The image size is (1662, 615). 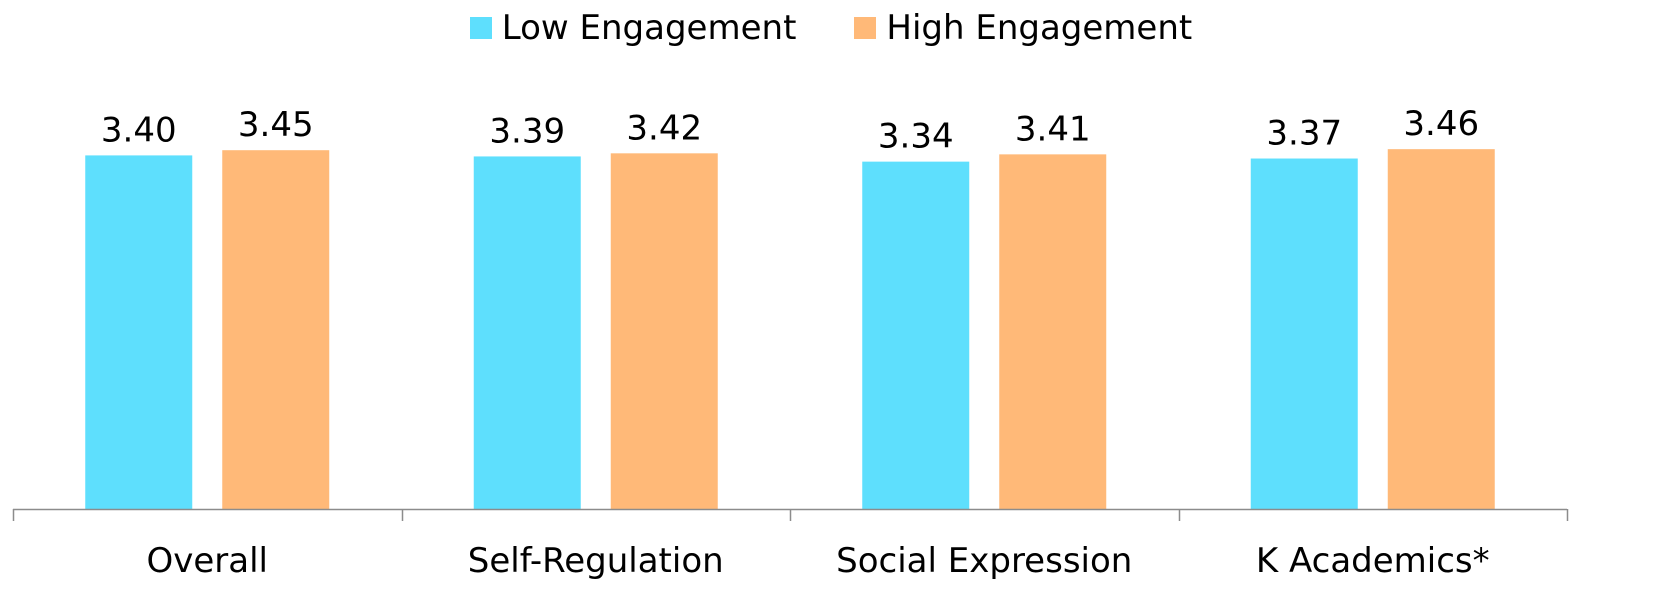 What do you see at coordinates (984, 561) in the screenshot?
I see `category-label-social-expression: Social Expression` at bounding box center [984, 561].